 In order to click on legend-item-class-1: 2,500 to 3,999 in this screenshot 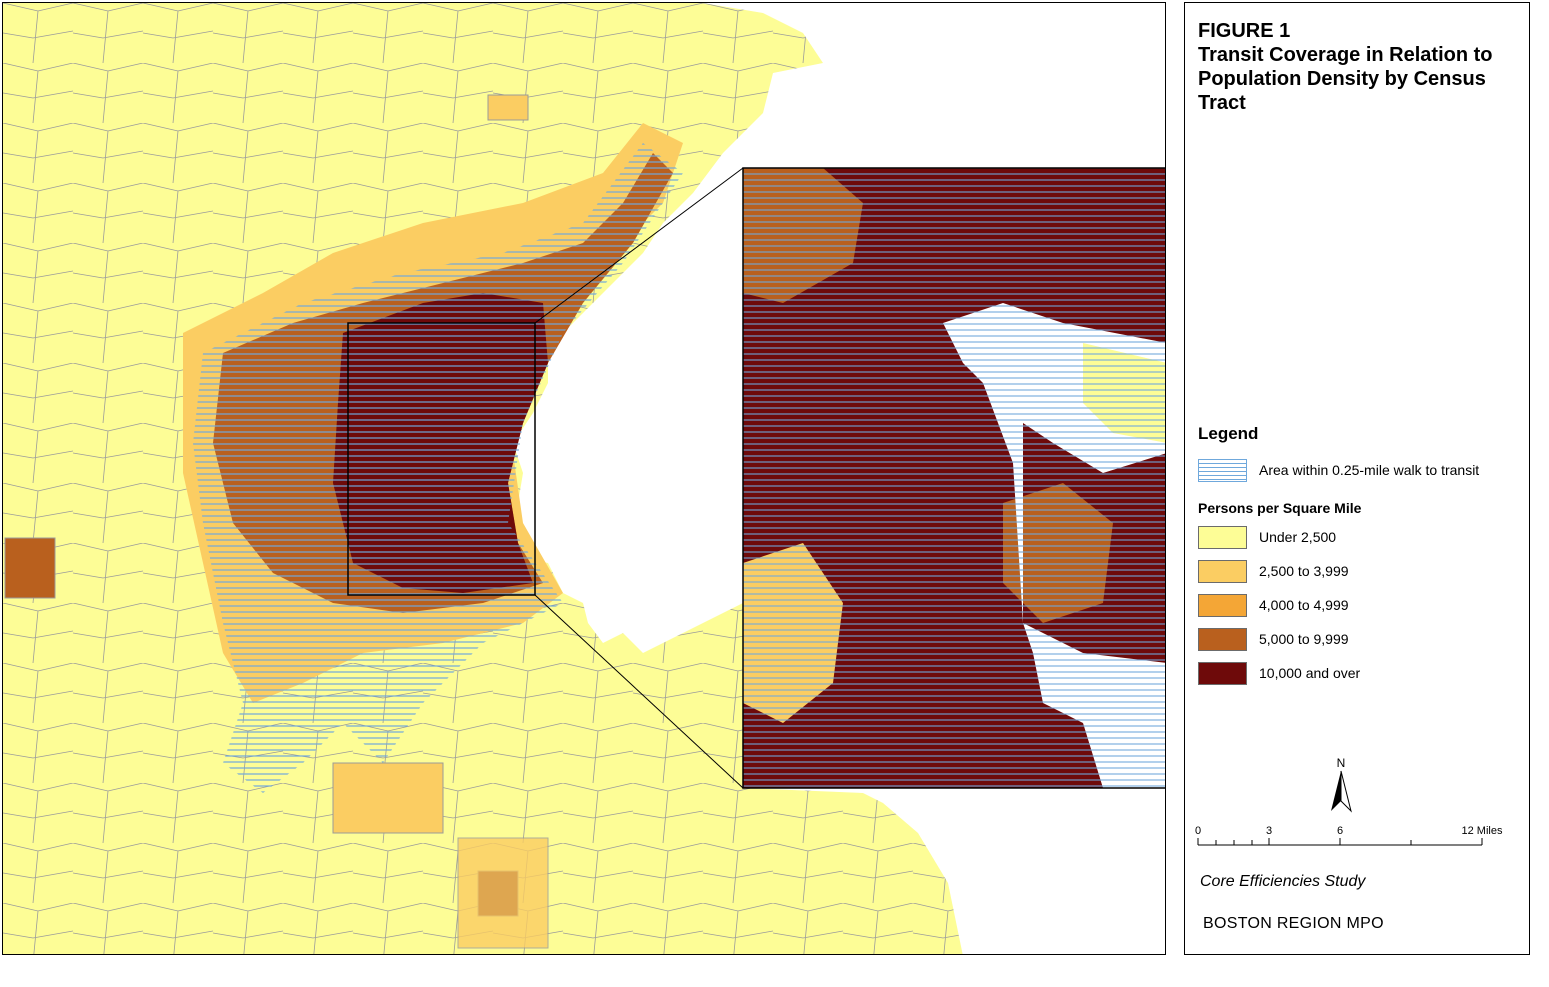, I will do `click(1273, 571)`.